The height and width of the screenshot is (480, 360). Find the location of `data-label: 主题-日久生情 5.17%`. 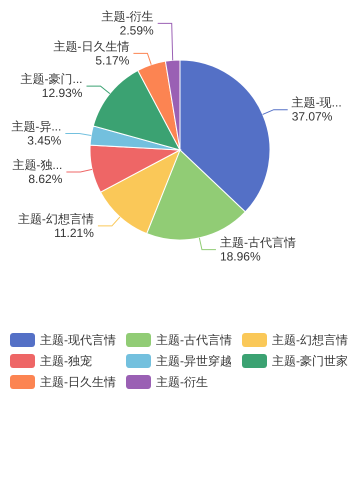

data-label: 主题-日久生情 5.17% is located at coordinates (91, 53).